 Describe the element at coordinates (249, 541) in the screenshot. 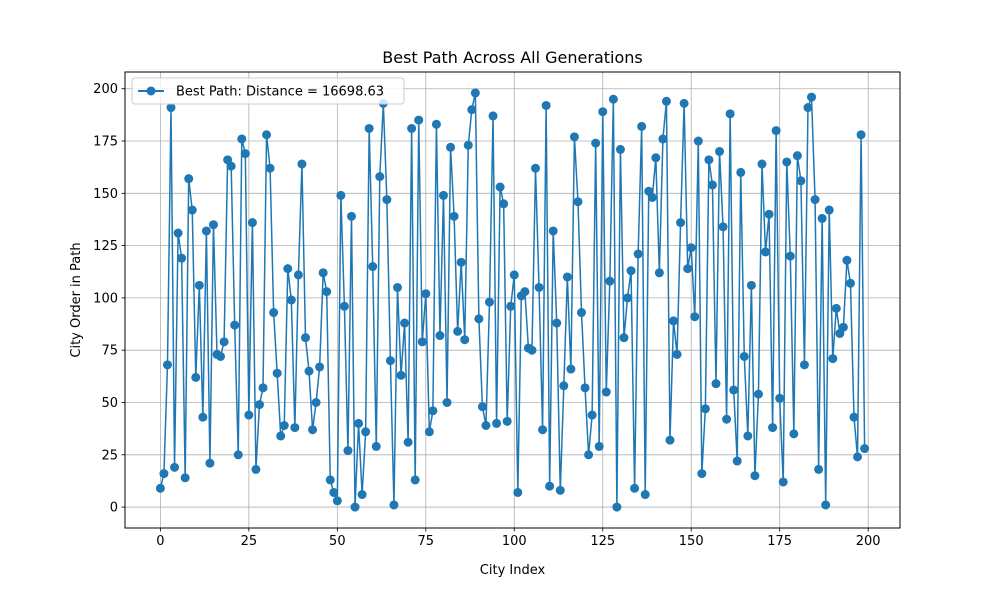

I see `x-tick-label: 25` at that location.